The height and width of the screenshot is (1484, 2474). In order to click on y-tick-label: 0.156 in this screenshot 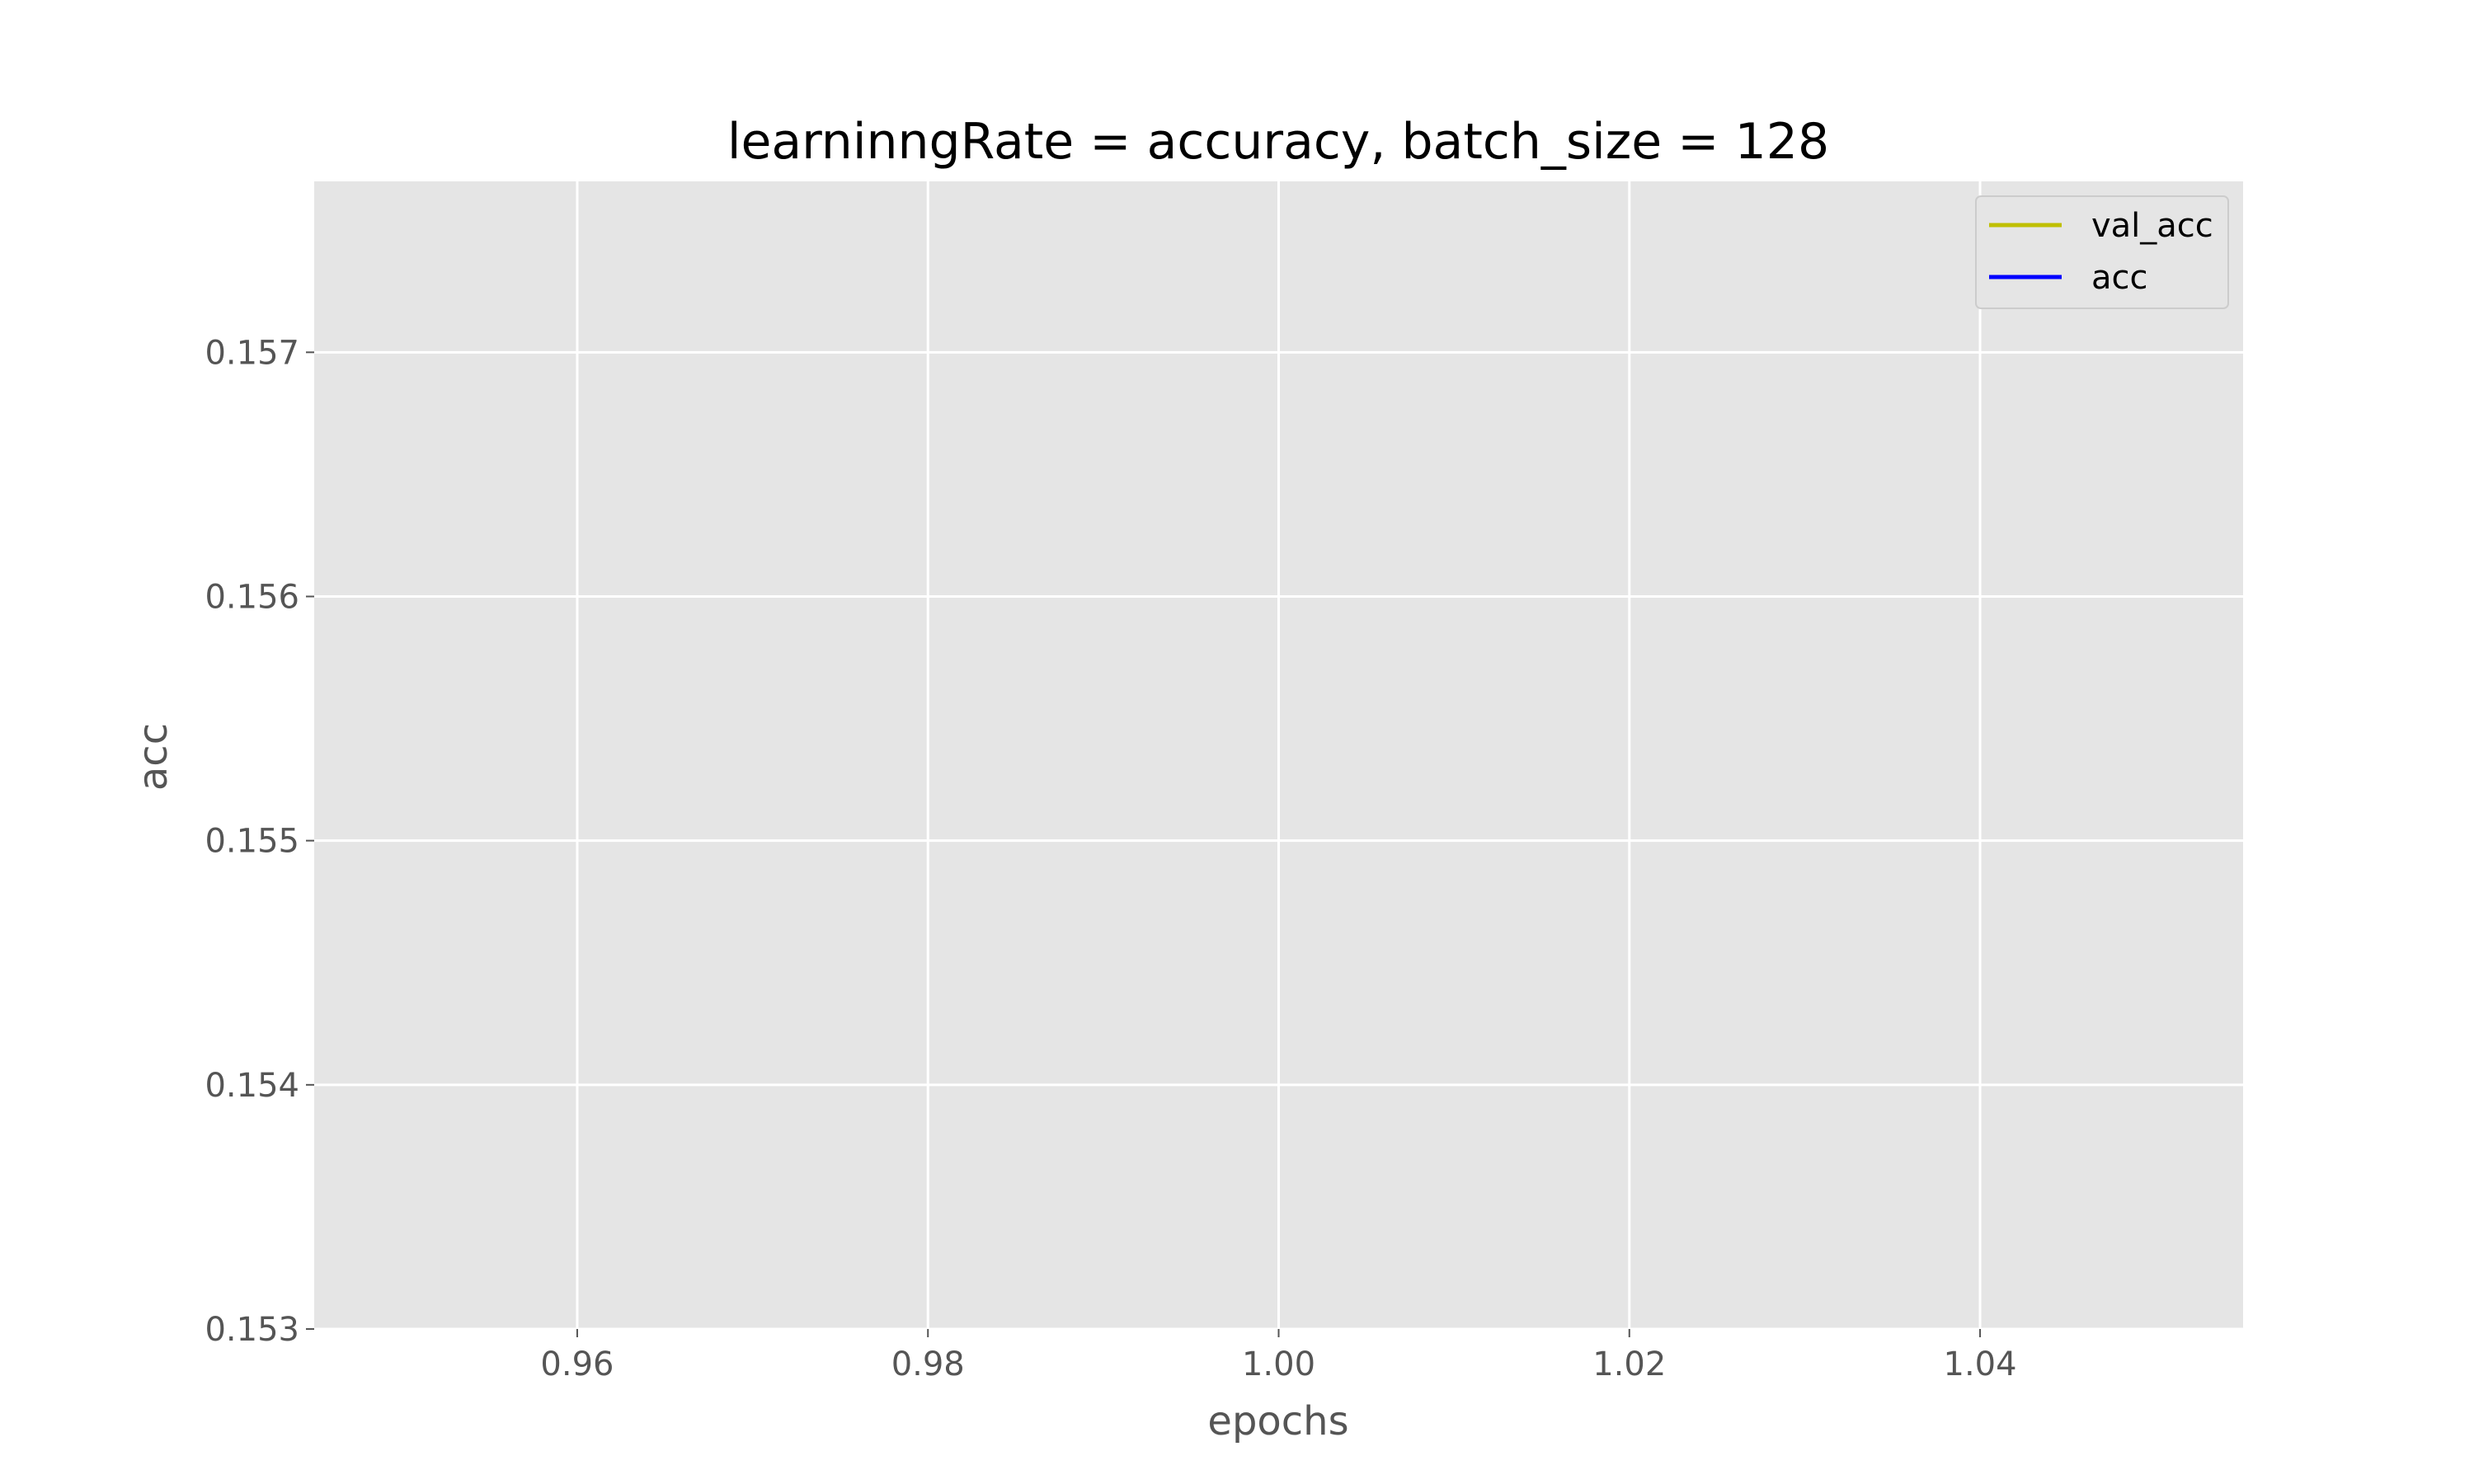, I will do `click(252, 597)`.